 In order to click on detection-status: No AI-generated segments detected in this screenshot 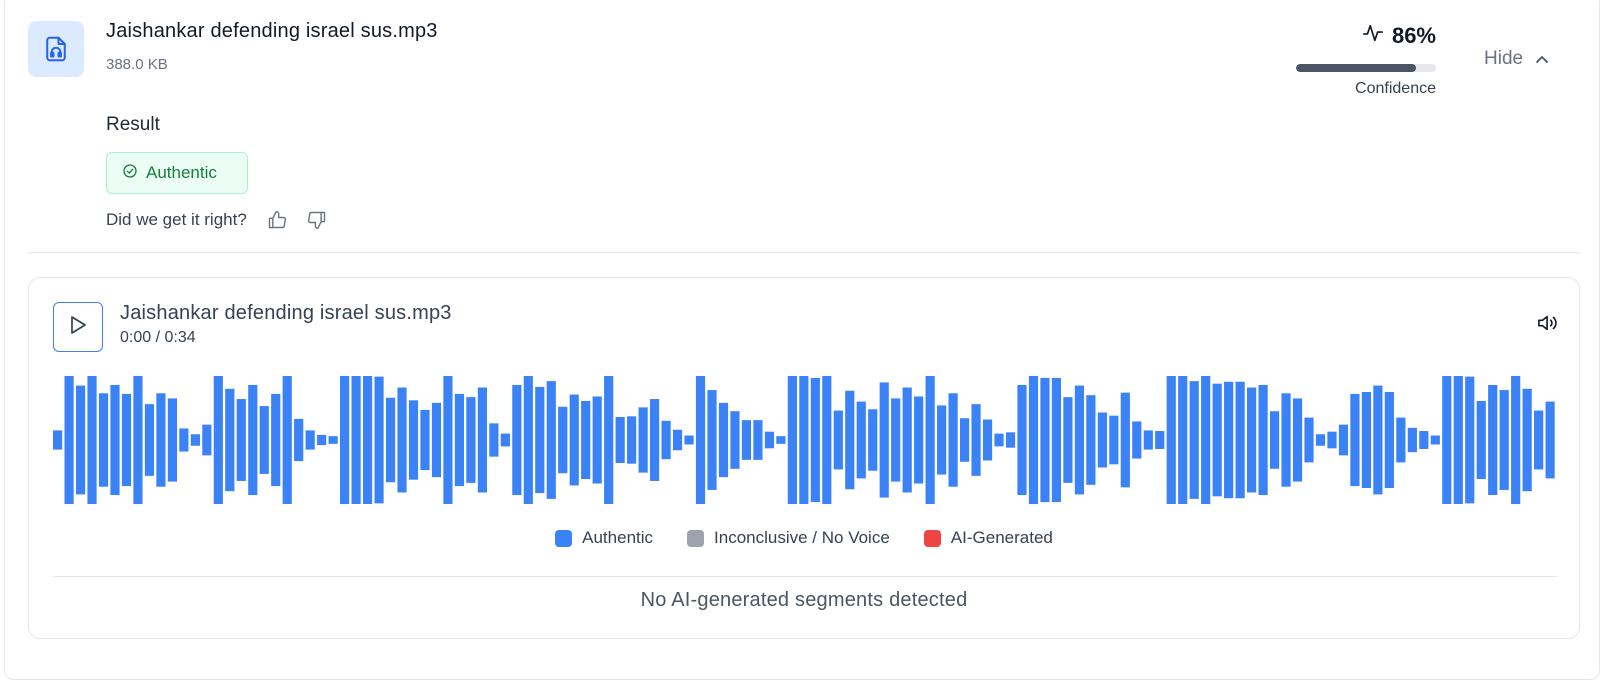, I will do `click(804, 600)`.